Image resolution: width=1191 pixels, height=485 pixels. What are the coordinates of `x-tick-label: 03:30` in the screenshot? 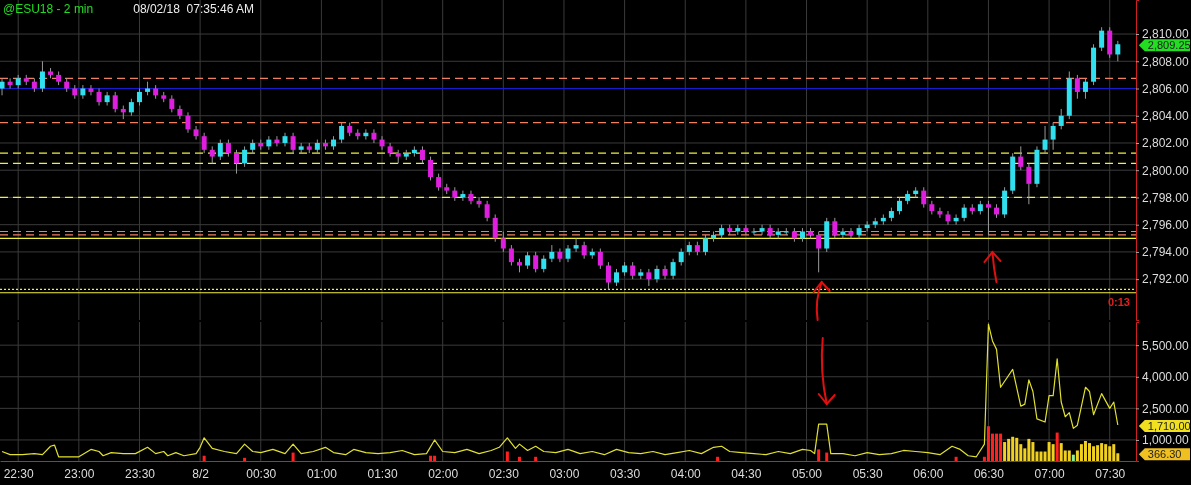 It's located at (625, 473).